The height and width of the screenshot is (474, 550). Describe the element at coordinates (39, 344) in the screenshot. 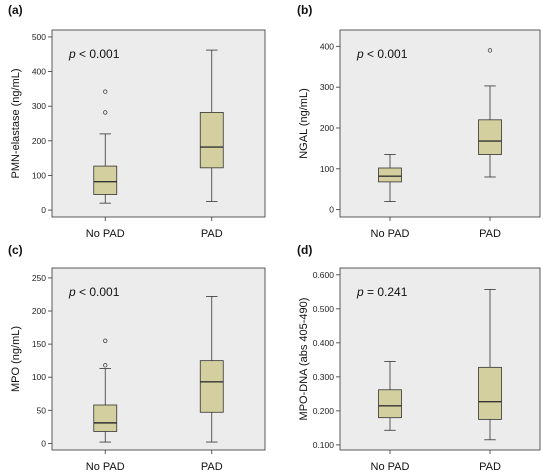

I see `y-tick-label: 150` at that location.